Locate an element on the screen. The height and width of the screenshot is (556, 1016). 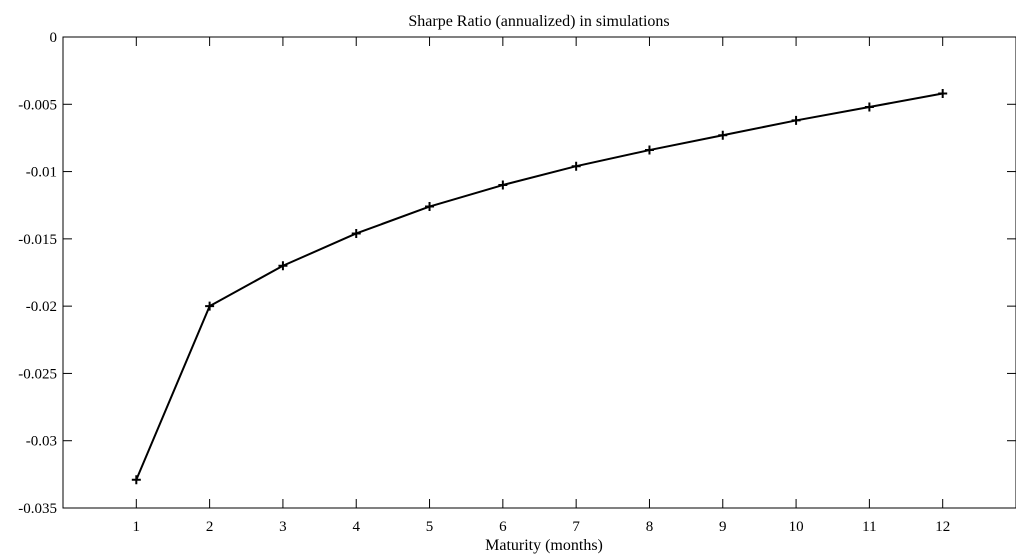
y-tick-label: 0 is located at coordinates (54, 38).